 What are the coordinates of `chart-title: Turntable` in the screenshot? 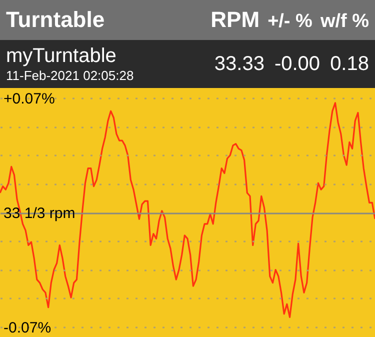 It's located at (55, 20).